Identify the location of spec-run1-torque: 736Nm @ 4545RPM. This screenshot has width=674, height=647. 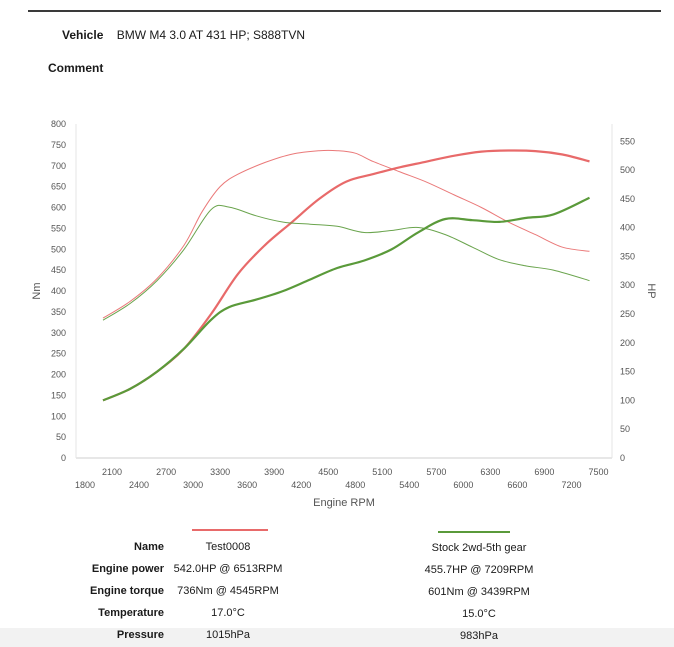
(228, 591).